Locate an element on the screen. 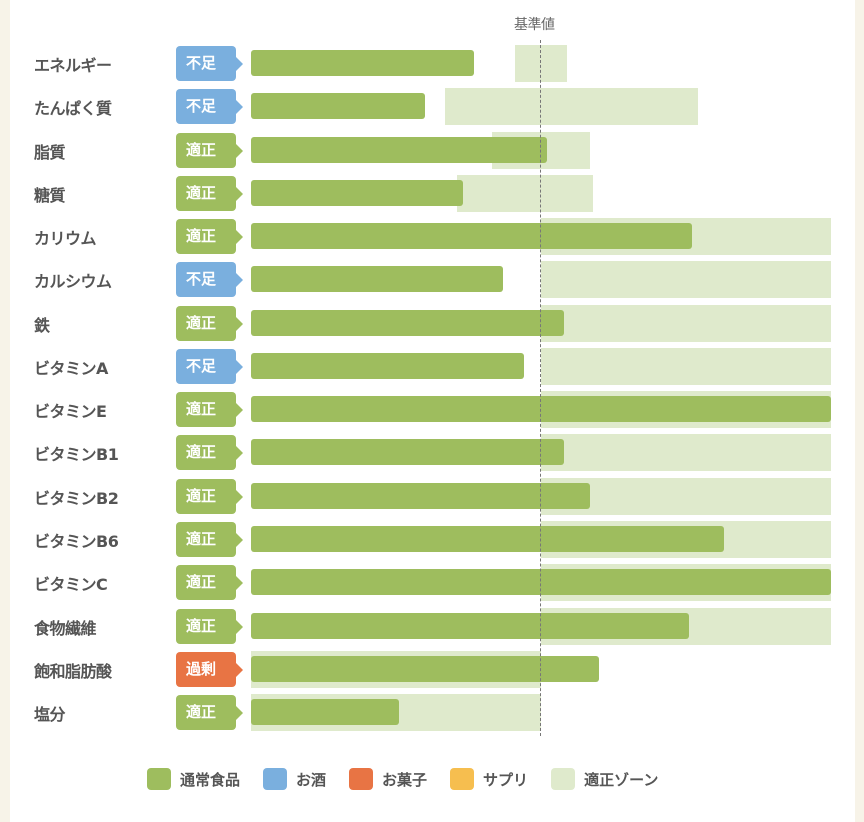 This screenshot has height=822, width=864. chart-row: ビタミンB6 適正 is located at coordinates (432, 539).